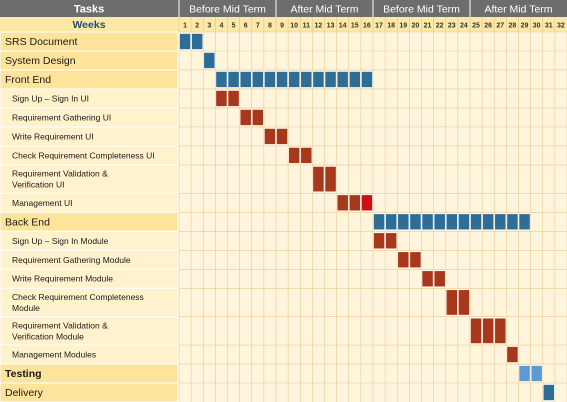 This screenshot has height=402, width=567. What do you see at coordinates (391, 26) in the screenshot?
I see `week-number: 18` at bounding box center [391, 26].